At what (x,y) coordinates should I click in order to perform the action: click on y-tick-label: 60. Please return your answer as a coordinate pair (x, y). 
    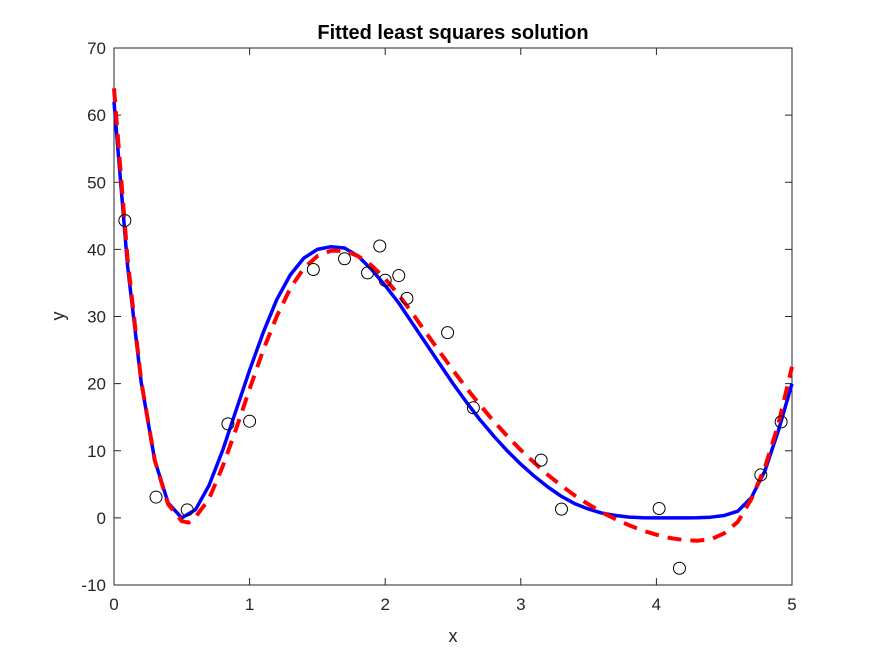
    Looking at the image, I should click on (96, 115).